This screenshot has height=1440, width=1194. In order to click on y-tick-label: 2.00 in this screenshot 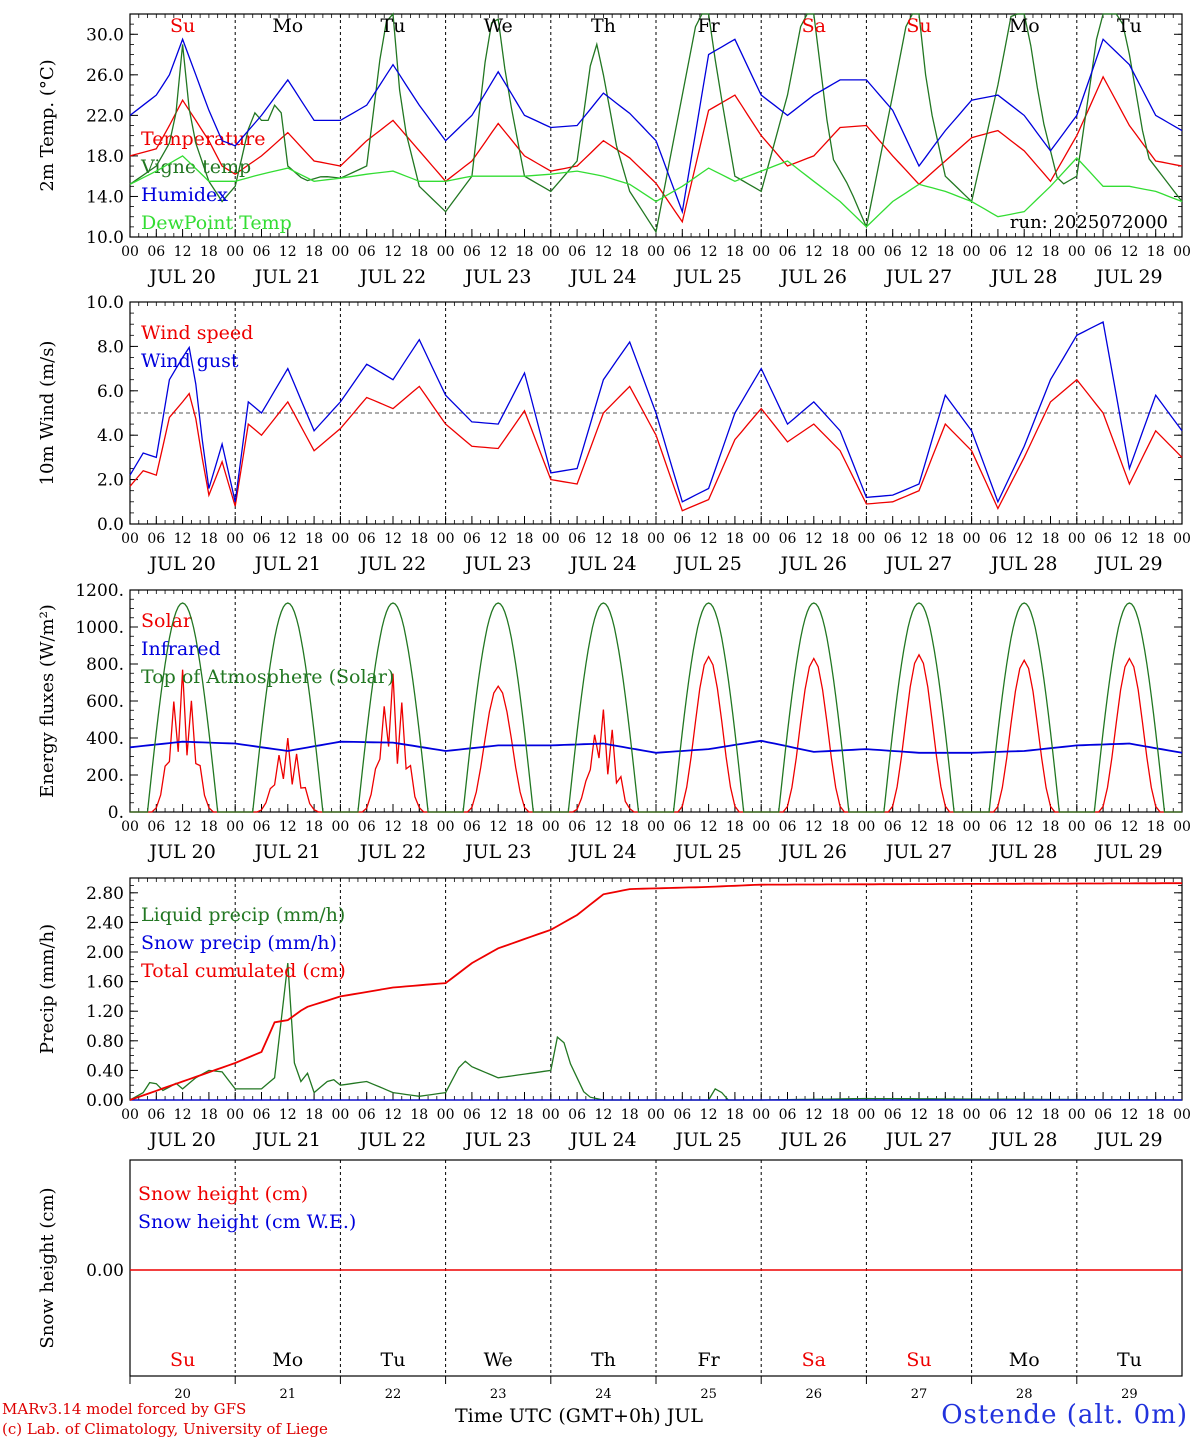, I will do `click(105, 953)`.